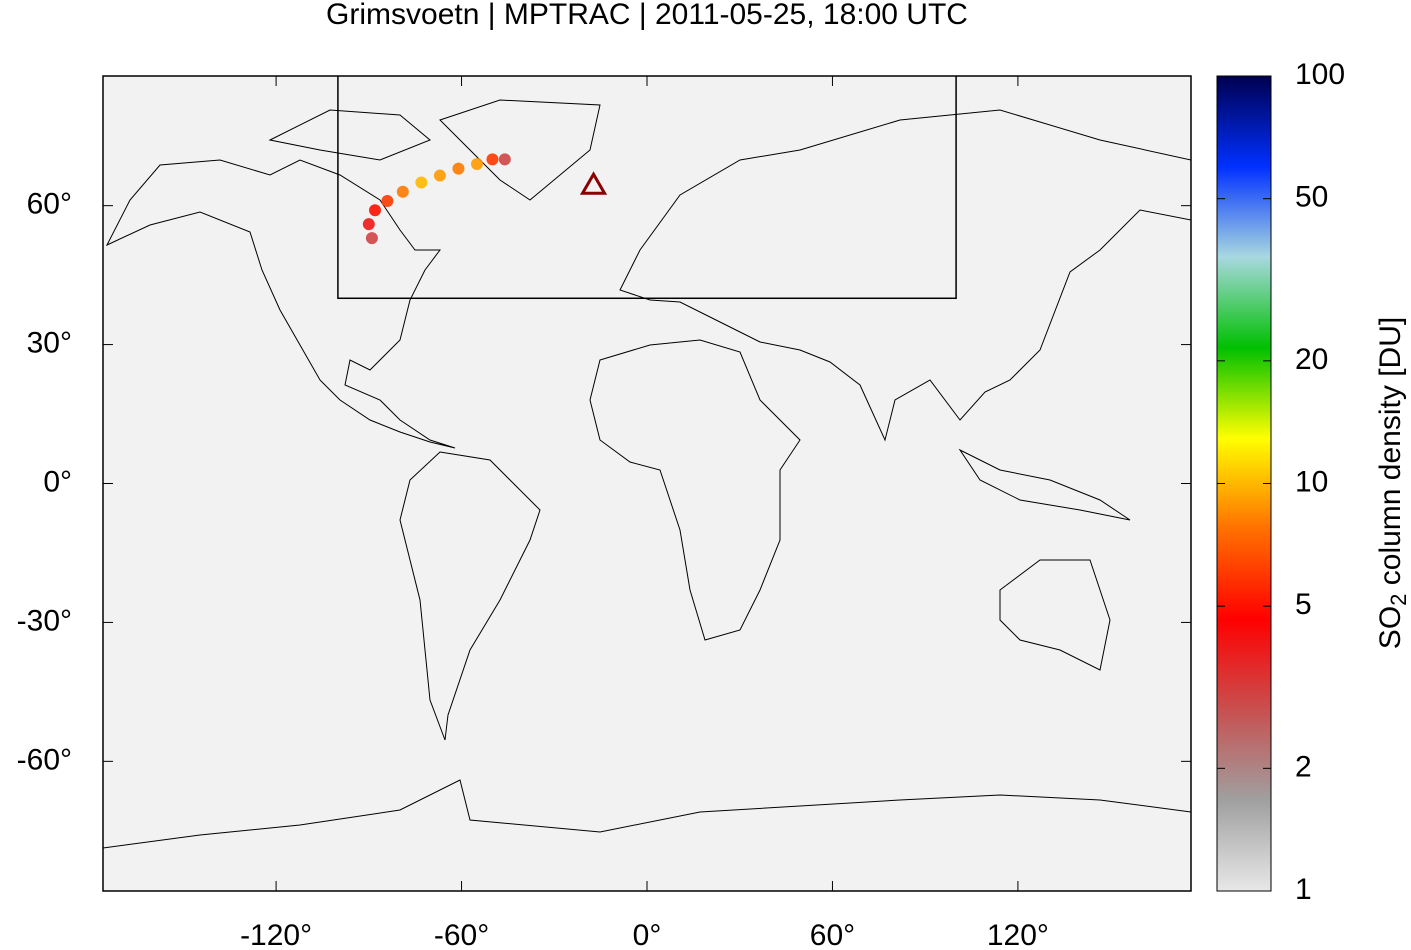 The image size is (1411, 950). Describe the element at coordinates (57, 481) in the screenshot. I see `y-tick-label: 0°` at that location.